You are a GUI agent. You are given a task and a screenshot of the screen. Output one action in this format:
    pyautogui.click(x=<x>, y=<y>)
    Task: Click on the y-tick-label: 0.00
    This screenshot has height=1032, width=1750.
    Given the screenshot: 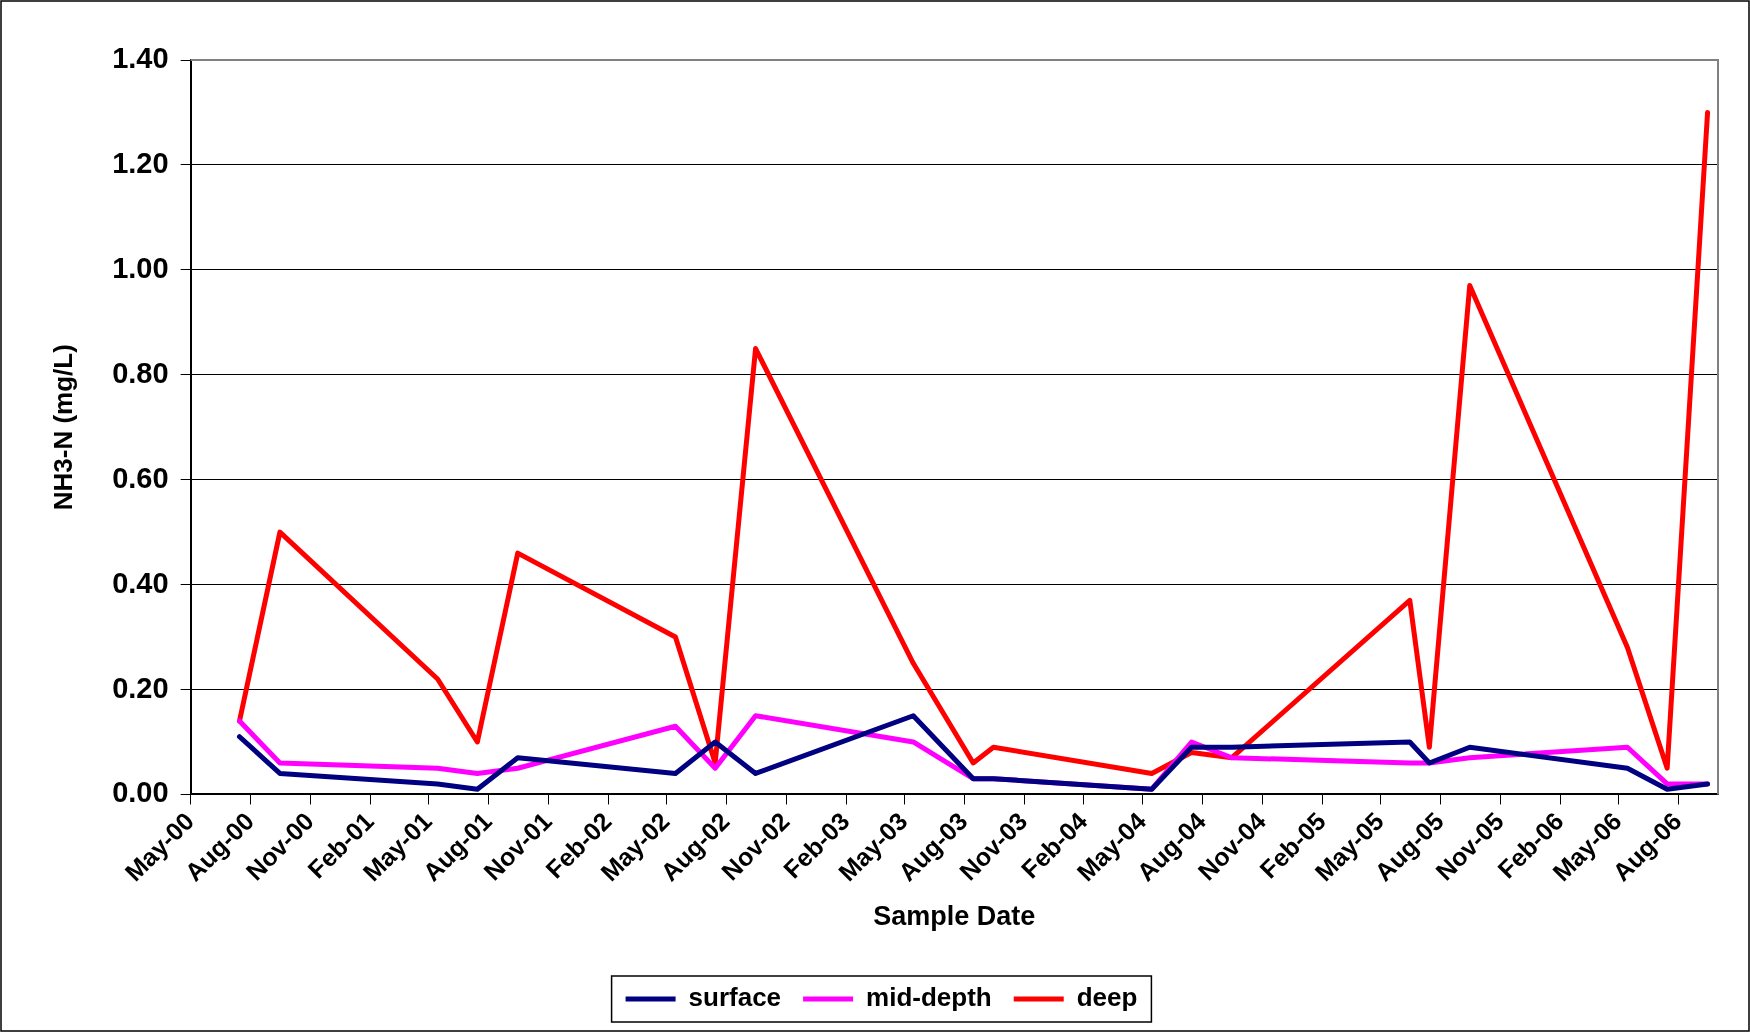 What is the action you would take?
    pyautogui.click(x=140, y=792)
    